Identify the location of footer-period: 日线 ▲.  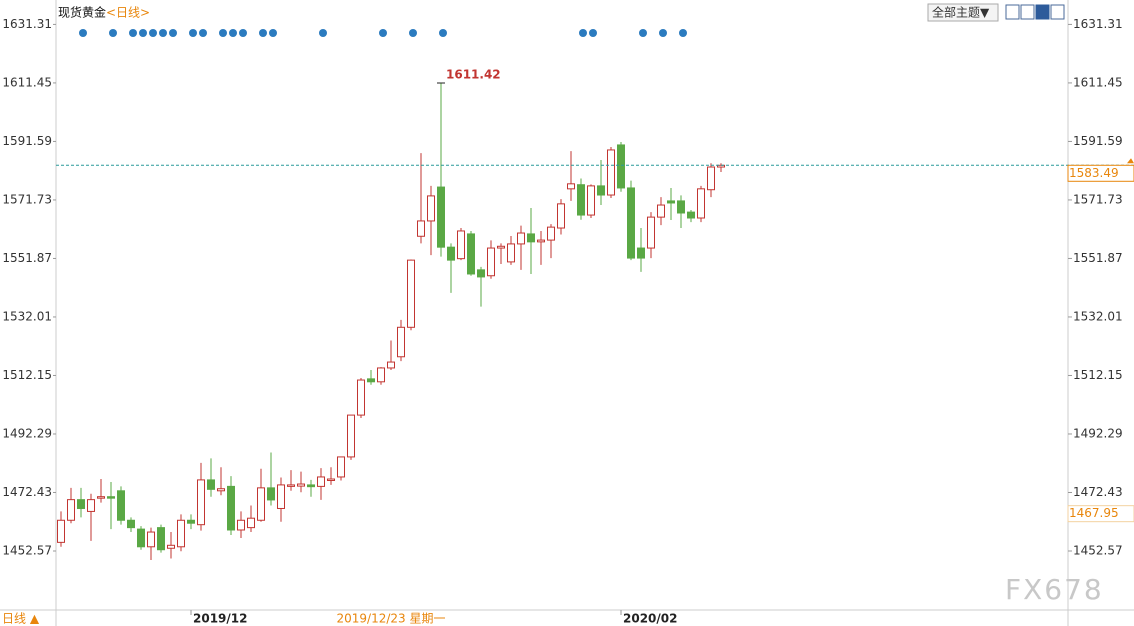
(21, 619).